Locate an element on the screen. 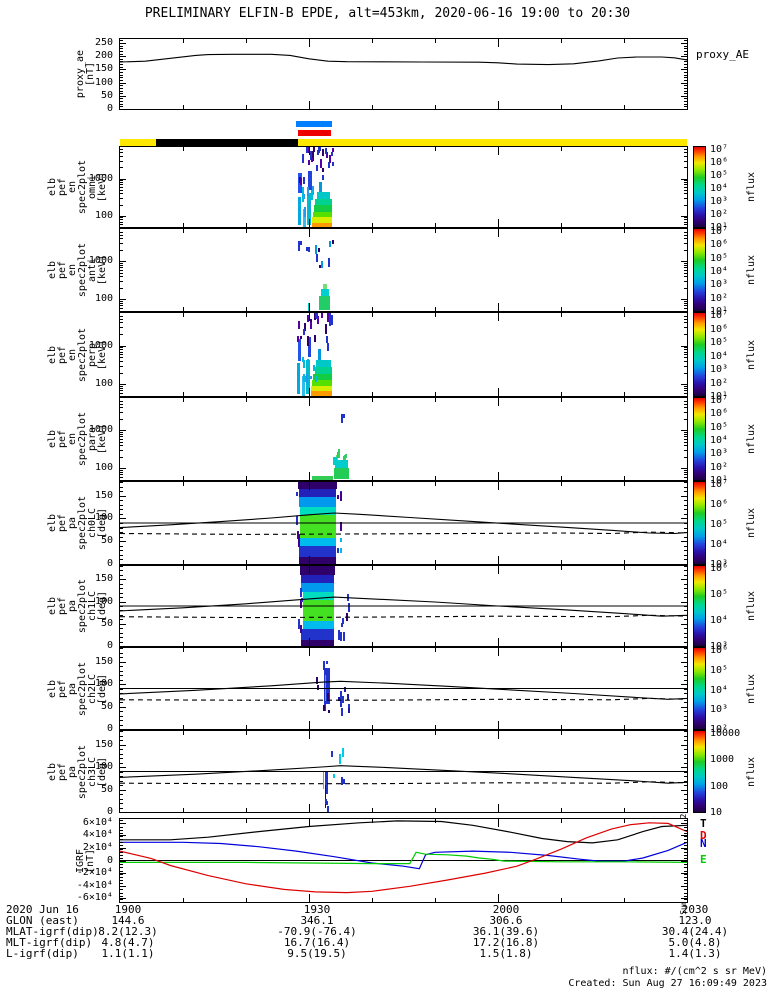 The image size is (775, 1000). y-tick-label: 0 is located at coordinates (109, 108).